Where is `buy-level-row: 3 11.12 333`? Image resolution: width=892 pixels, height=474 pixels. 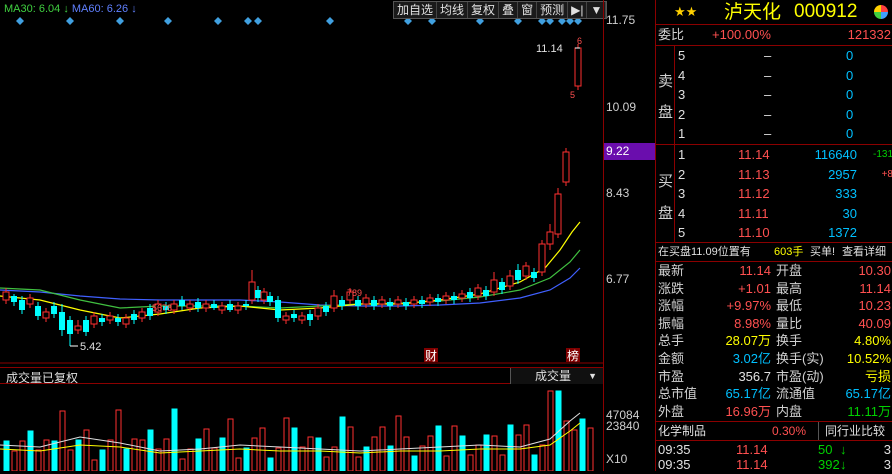
buy-level-row: 3 11.12 333 is located at coordinates (774, 194).